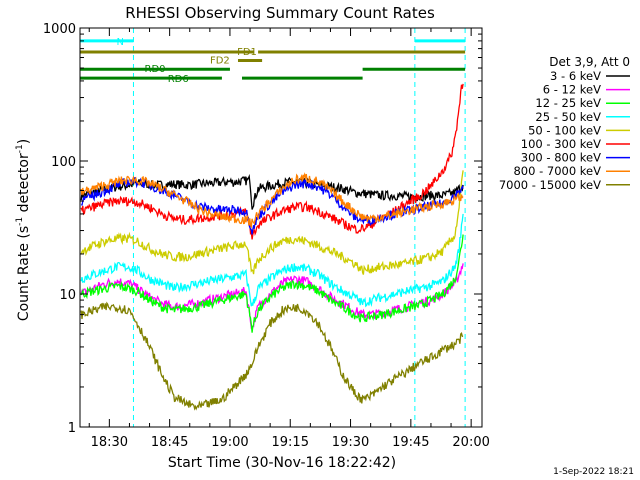  I want to click on x-tick-label: 19:30, so click(350, 442).